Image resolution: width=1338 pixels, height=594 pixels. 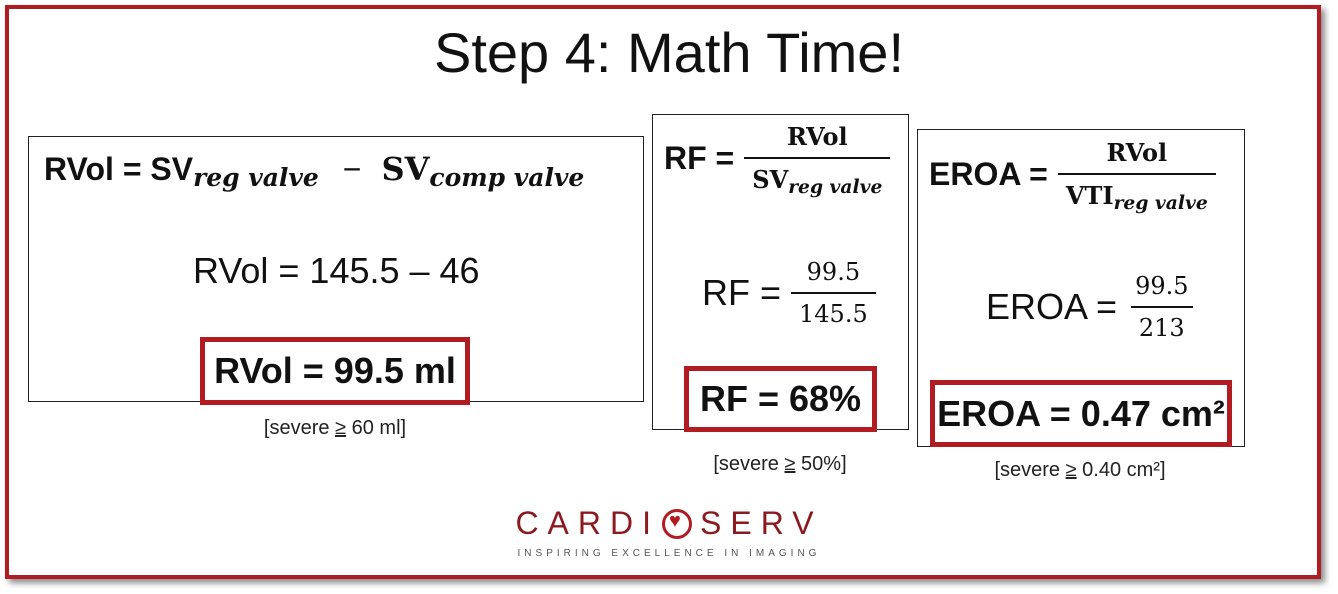 I want to click on logo-tagline: INSPIRING EXCELLENCE IN IMAGING, so click(x=669, y=553).